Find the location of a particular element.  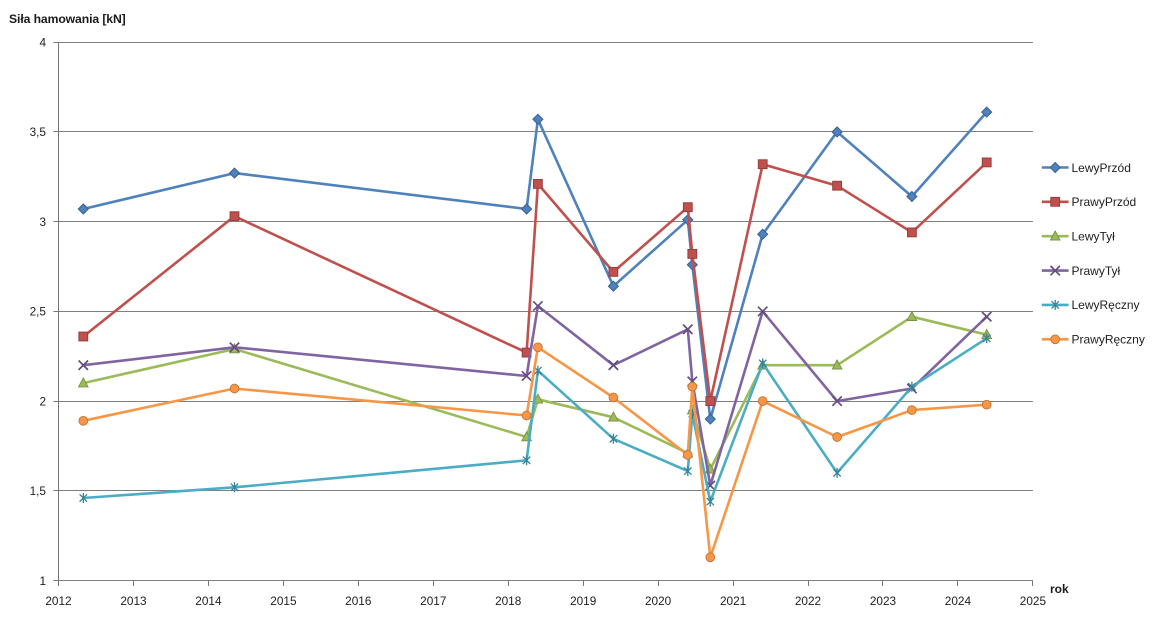

svg-text: 2024 is located at coordinates (958, 601).